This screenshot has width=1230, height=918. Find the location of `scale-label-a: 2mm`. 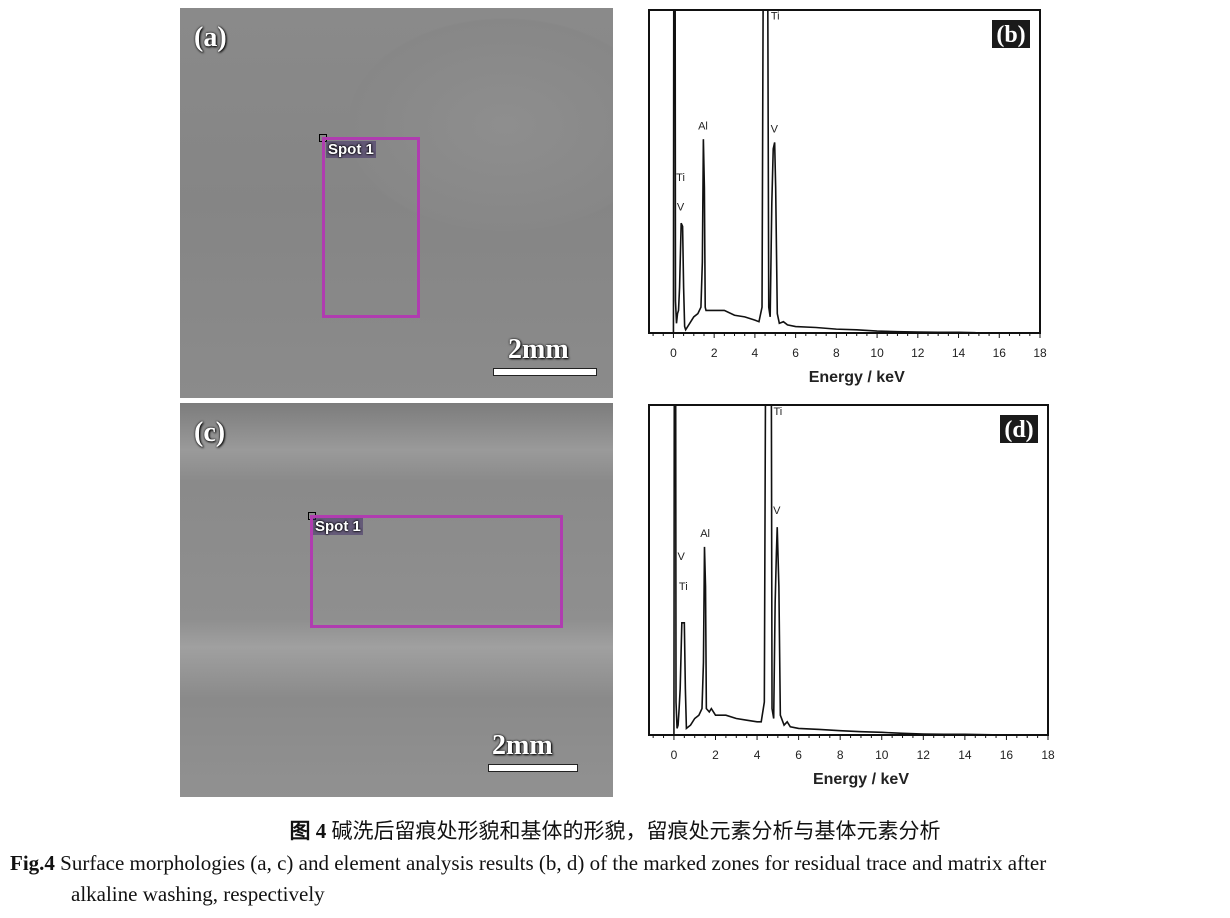

scale-label-a: 2mm is located at coordinates (538, 349).